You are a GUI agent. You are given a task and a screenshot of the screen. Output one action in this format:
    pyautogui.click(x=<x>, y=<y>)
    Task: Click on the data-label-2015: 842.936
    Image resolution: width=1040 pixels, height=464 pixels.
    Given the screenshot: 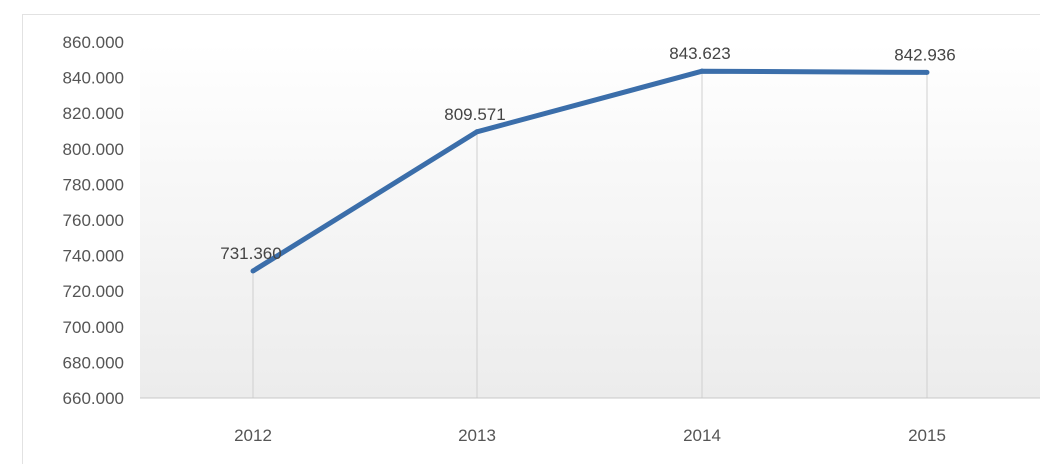 What is the action you would take?
    pyautogui.click(x=924, y=54)
    